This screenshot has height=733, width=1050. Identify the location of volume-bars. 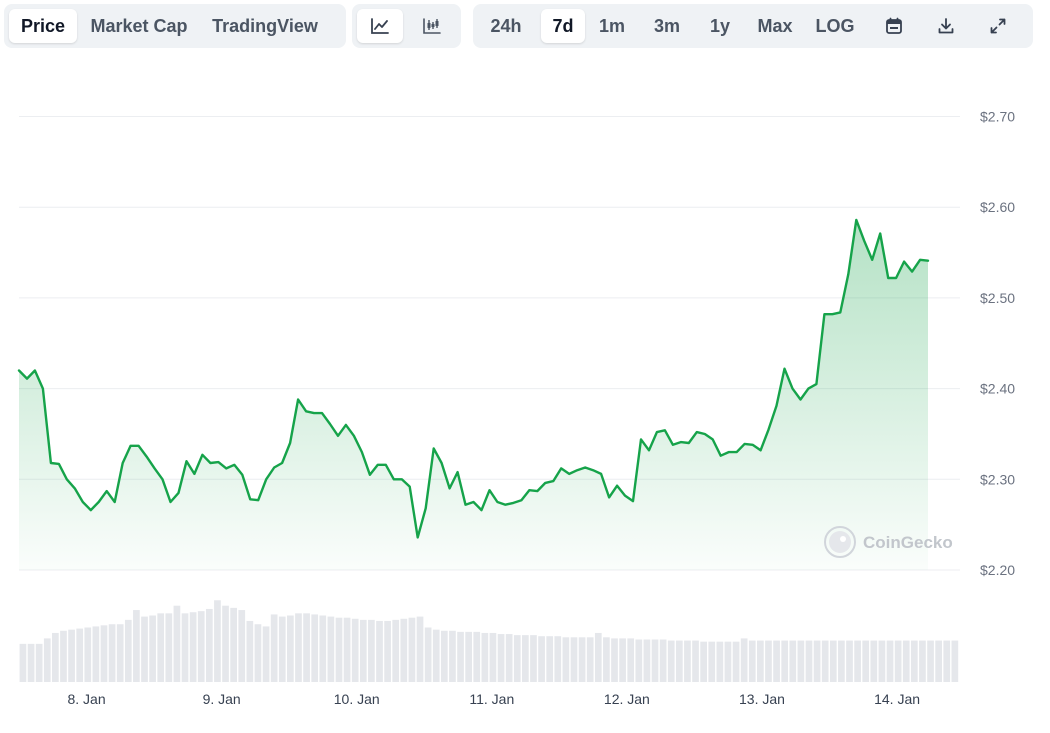
(489, 641).